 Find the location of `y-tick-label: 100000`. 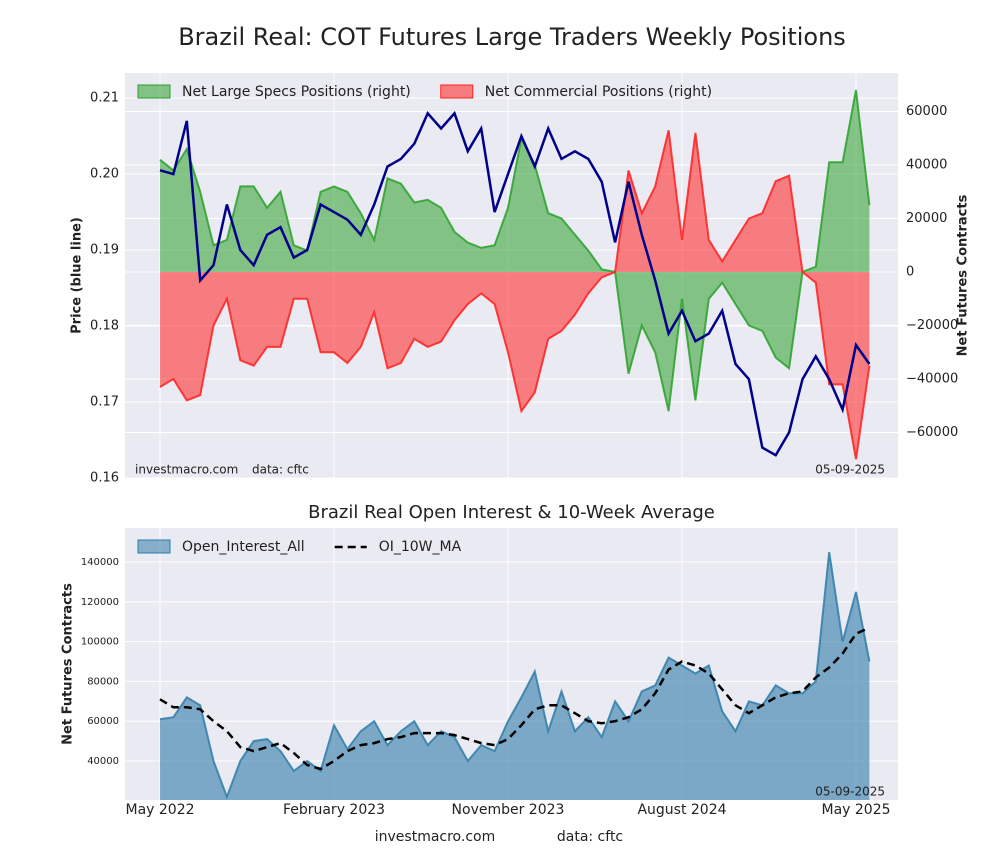

y-tick-label: 100000 is located at coordinates (100, 642).